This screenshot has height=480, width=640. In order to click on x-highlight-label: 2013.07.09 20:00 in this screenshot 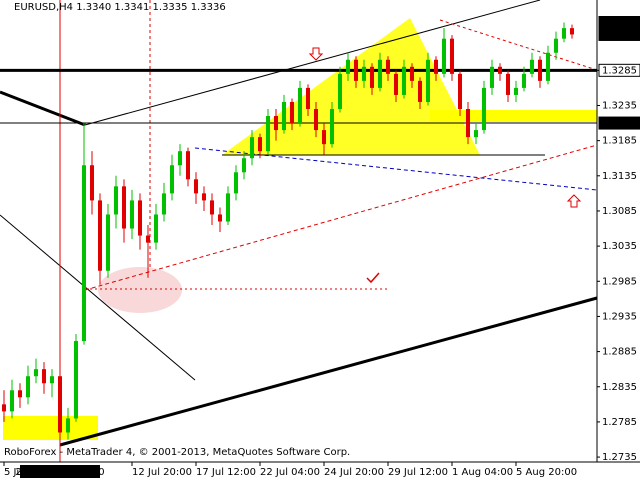, I will do `click(59, 472)`.